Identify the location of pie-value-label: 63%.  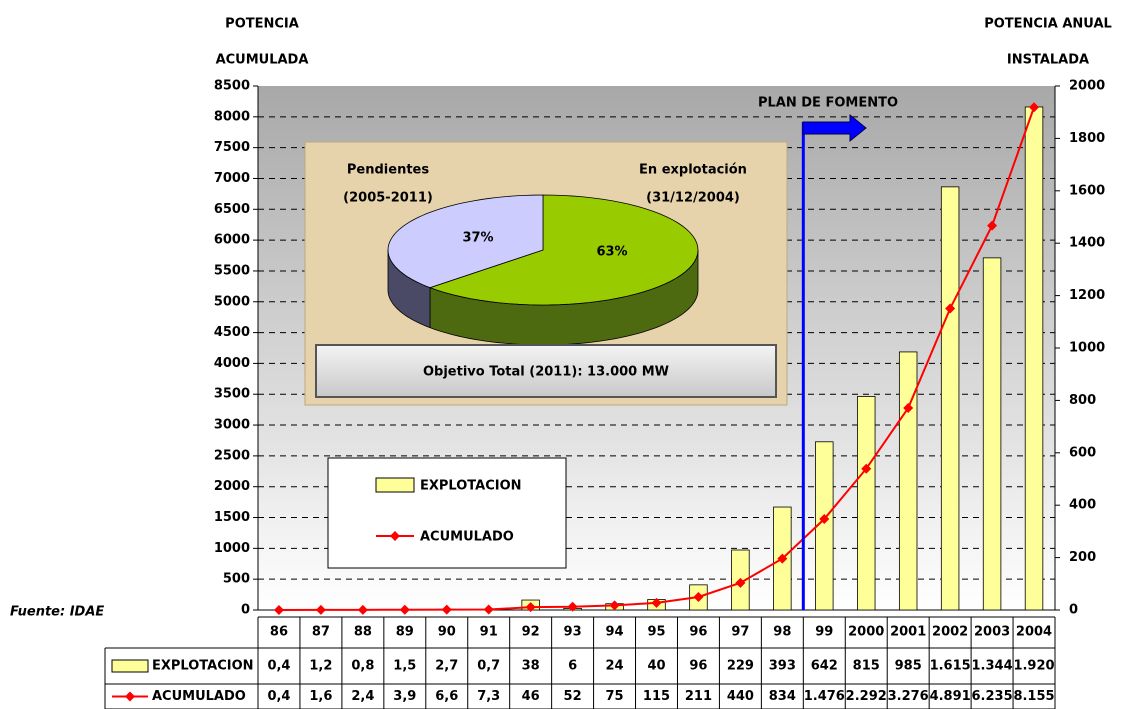
(611, 252).